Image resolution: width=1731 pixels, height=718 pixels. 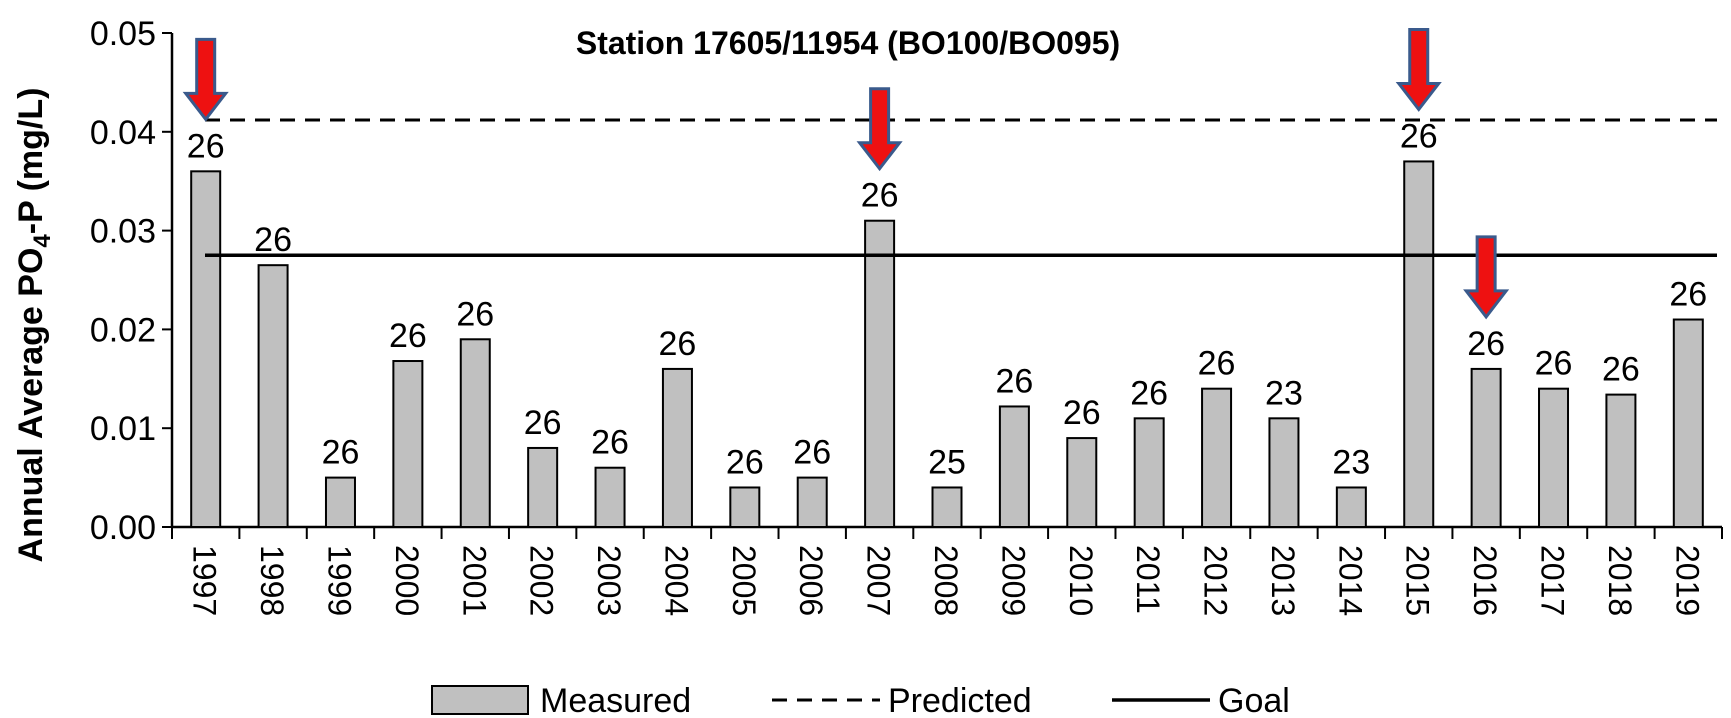 What do you see at coordinates (1620, 580) in the screenshot?
I see `x-tick-label: 2018` at bounding box center [1620, 580].